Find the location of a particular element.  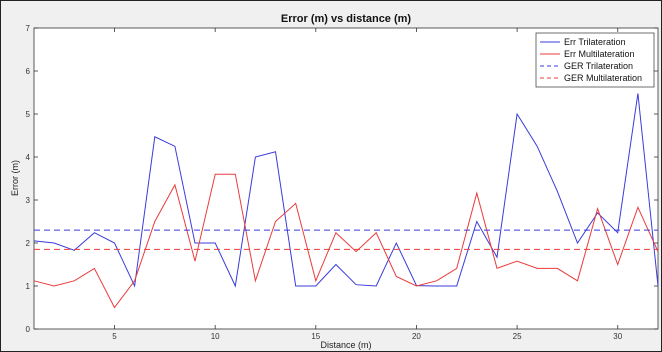

y-tick-label: 6 is located at coordinates (28, 71).